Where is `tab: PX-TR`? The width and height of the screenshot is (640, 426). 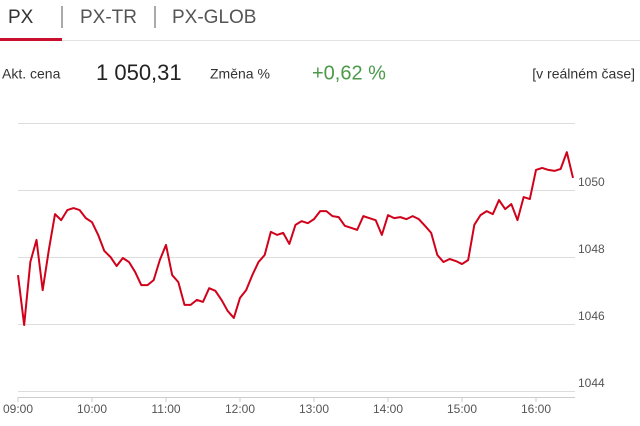
tab: PX-TR is located at coordinates (108, 17).